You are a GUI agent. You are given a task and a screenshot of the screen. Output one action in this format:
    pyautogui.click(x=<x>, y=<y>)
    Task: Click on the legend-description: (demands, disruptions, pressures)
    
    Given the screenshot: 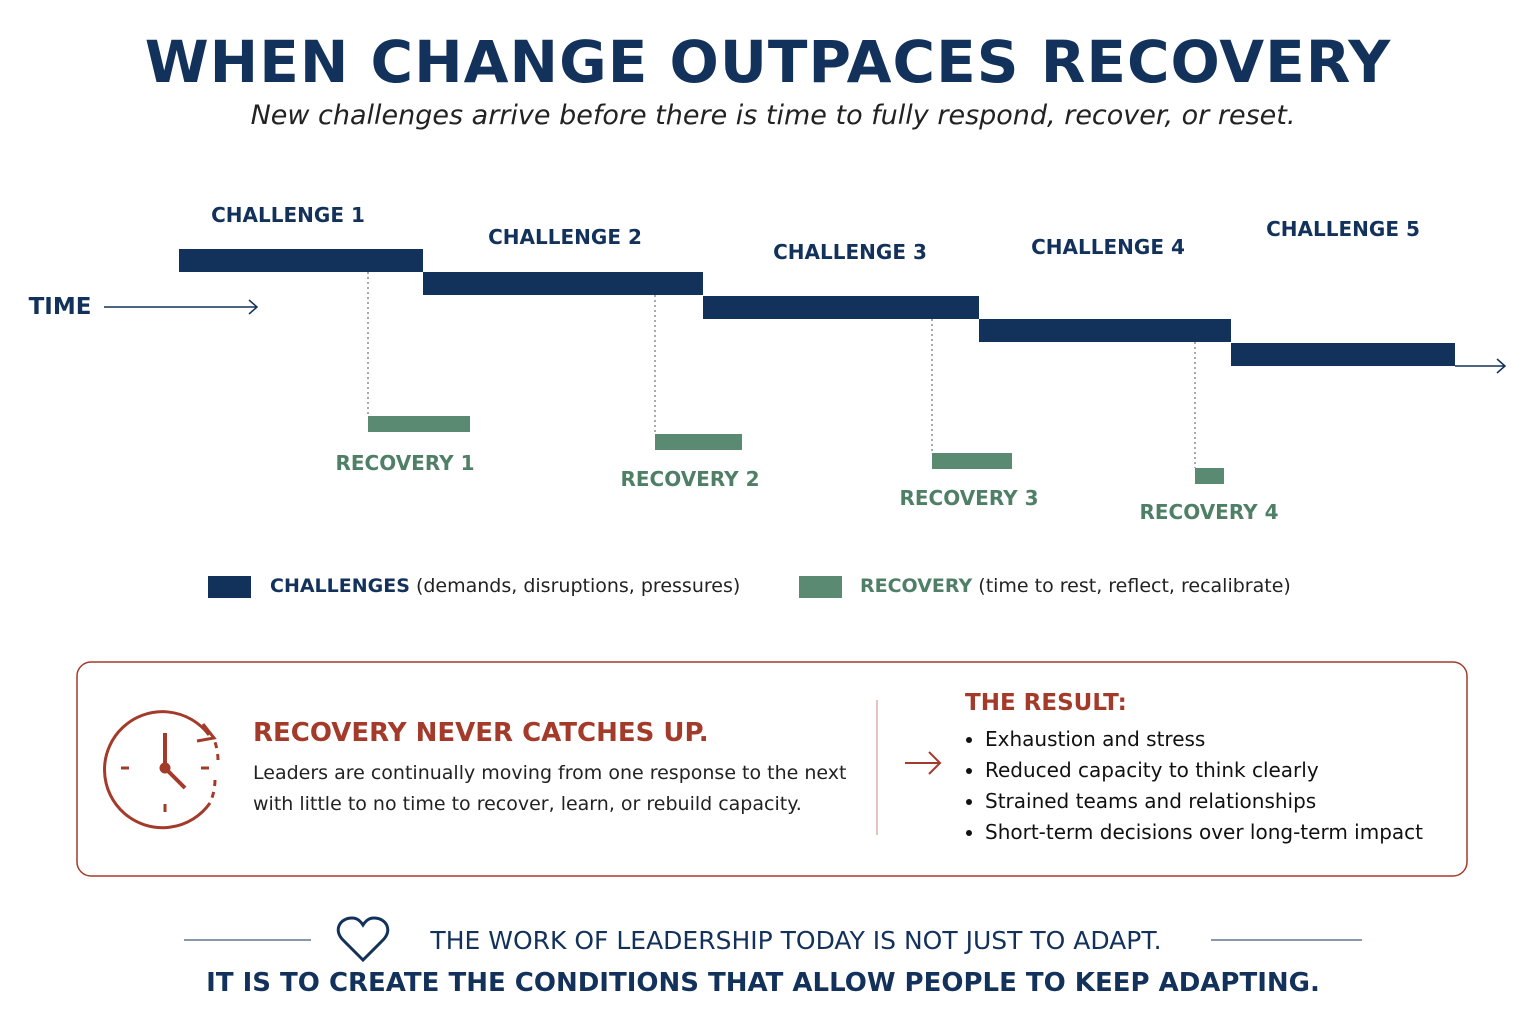 What is the action you would take?
    pyautogui.click(x=578, y=586)
    